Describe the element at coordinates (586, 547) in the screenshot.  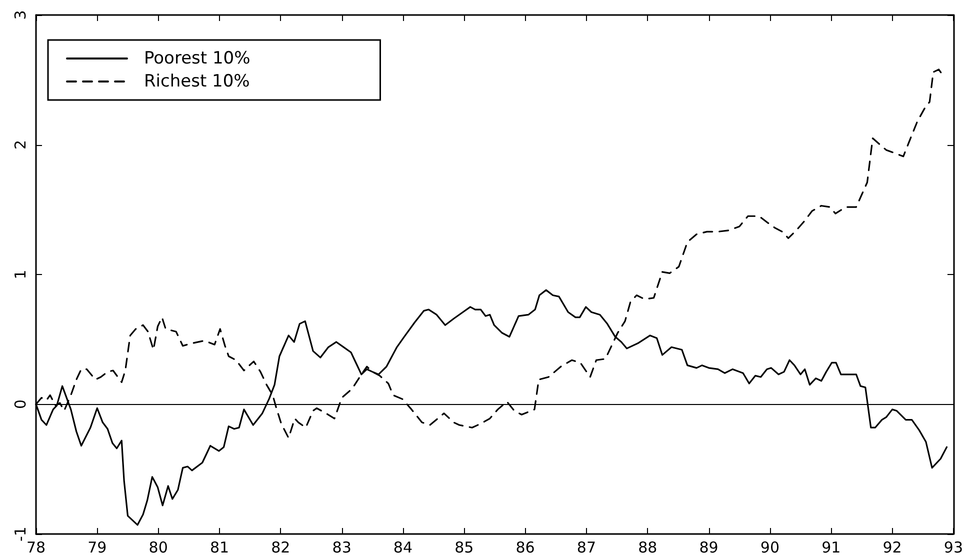
I see `x-tick-label: 87` at that location.